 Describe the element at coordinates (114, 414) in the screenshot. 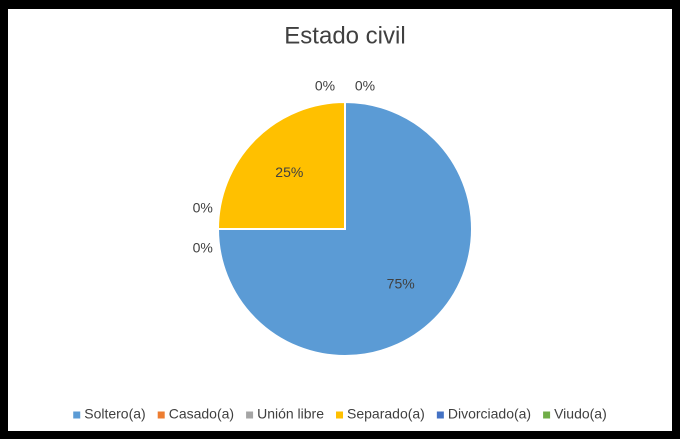

I see `legend-label: Soltero(a)` at that location.